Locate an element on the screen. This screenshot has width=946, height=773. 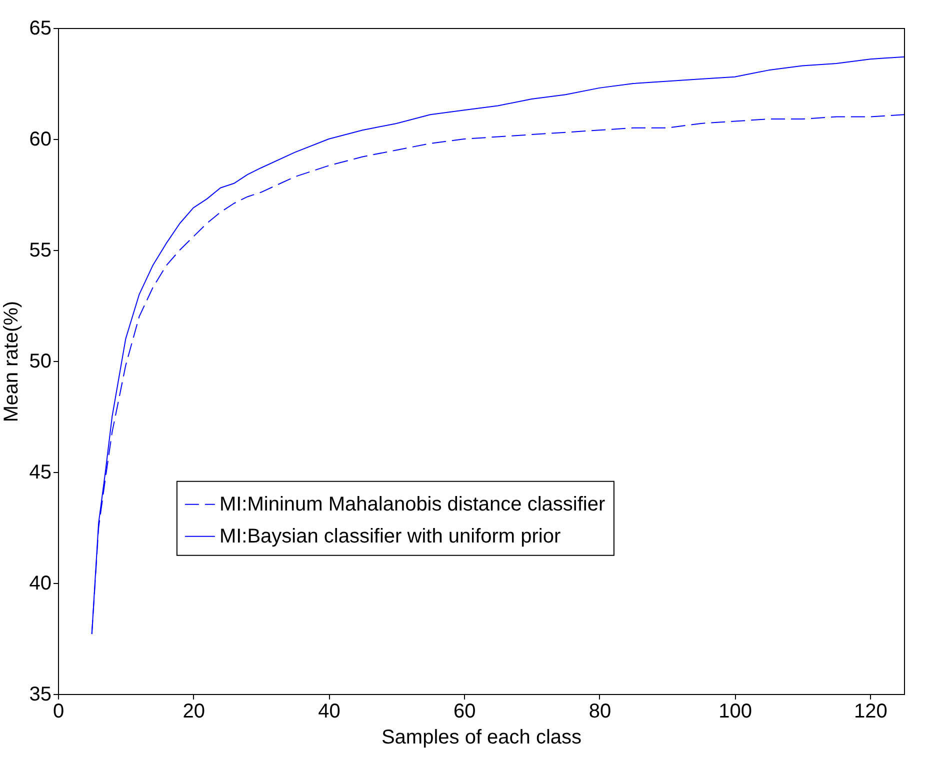
x-axis-title: Samples of each class is located at coordinates (481, 737).